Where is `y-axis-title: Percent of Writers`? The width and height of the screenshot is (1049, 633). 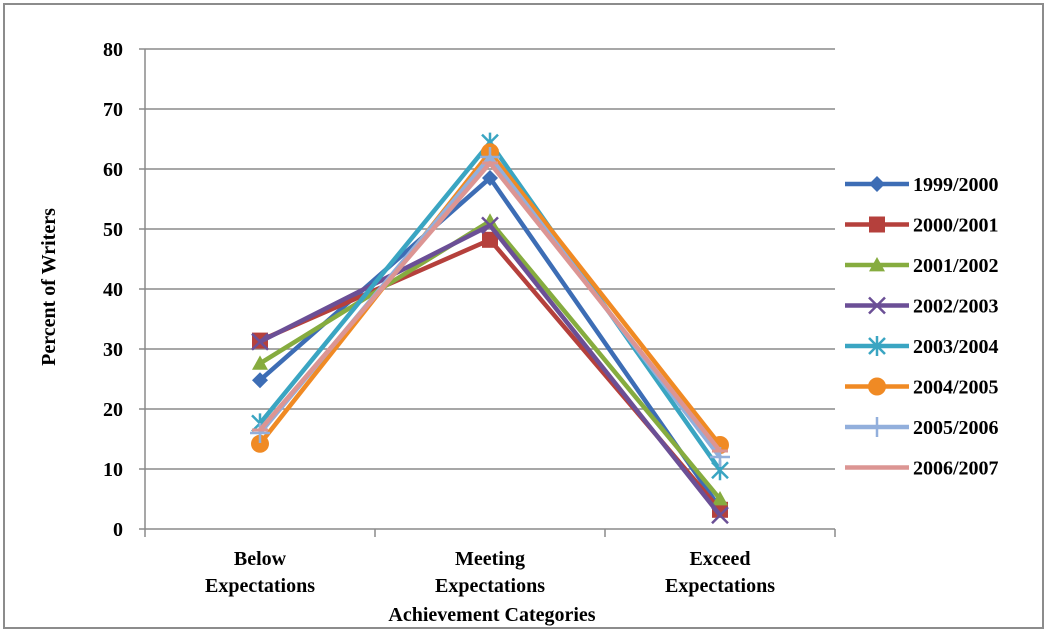
y-axis-title: Percent of Writers is located at coordinates (49, 287).